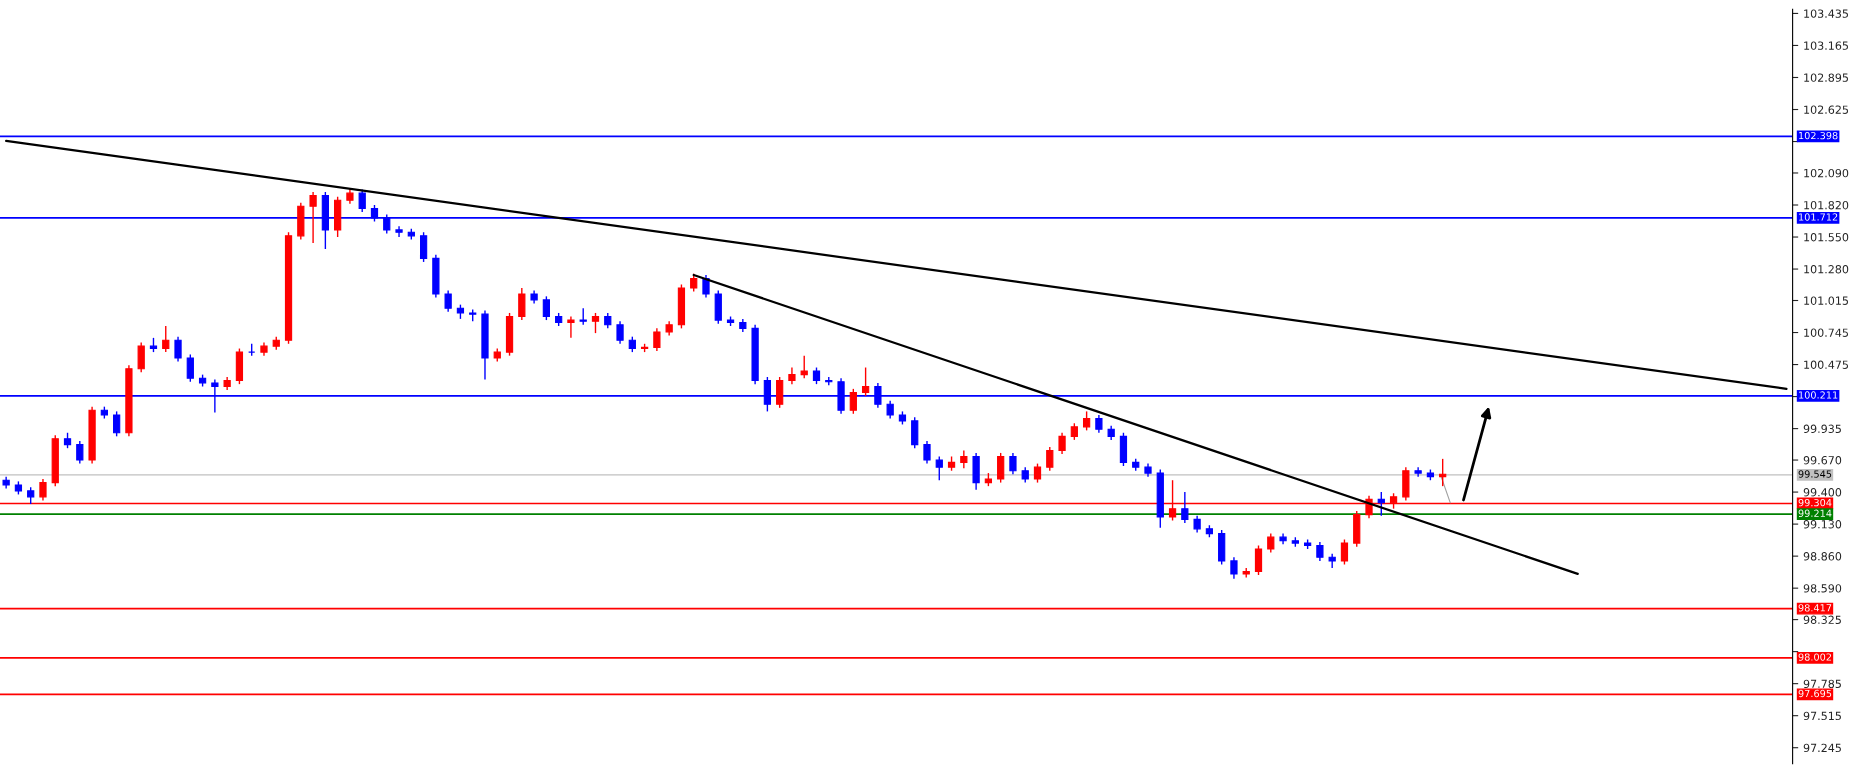 This screenshot has width=1864, height=773. What do you see at coordinates (1826, 45) in the screenshot?
I see `y-tick-label: 103.165` at bounding box center [1826, 45].